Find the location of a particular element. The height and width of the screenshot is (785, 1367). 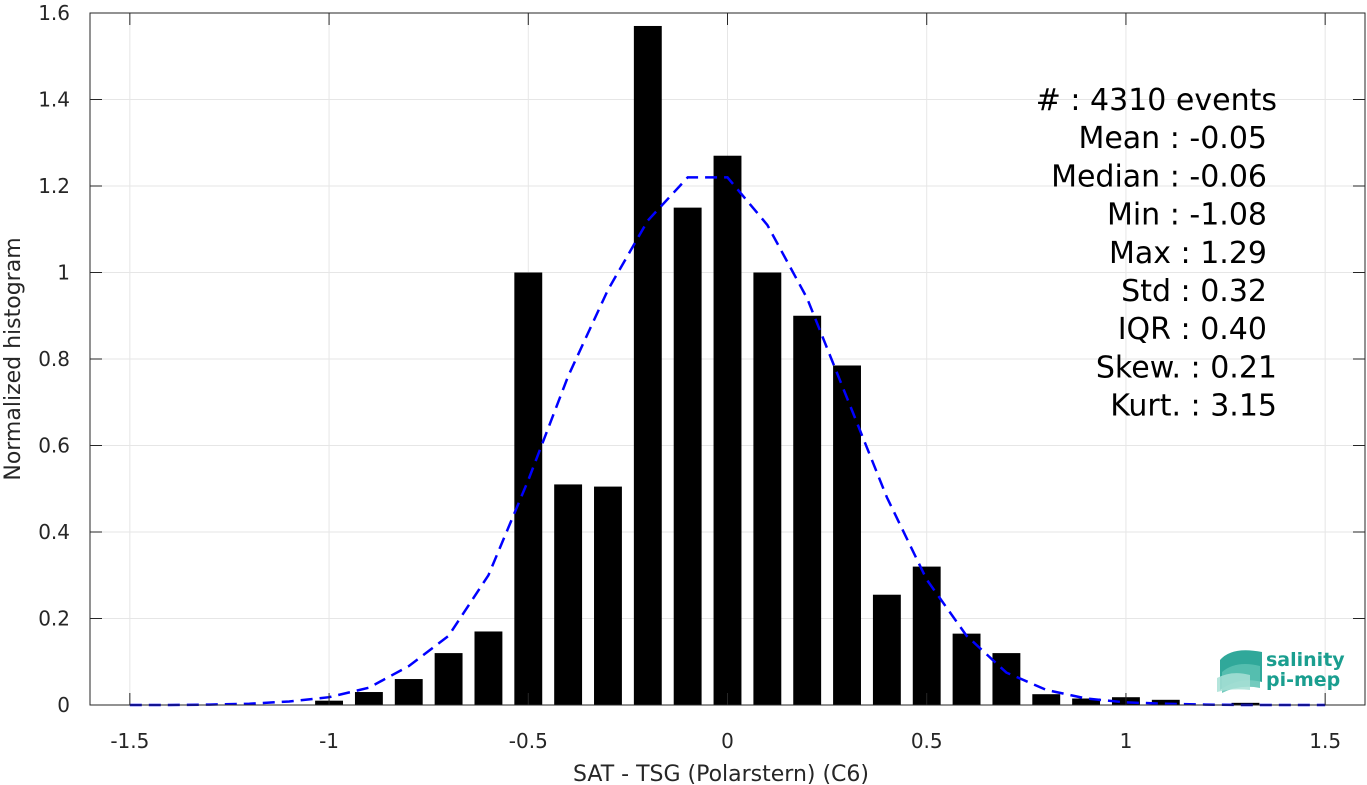

x-tick-label-2: -0.5 is located at coordinates (528, 741).